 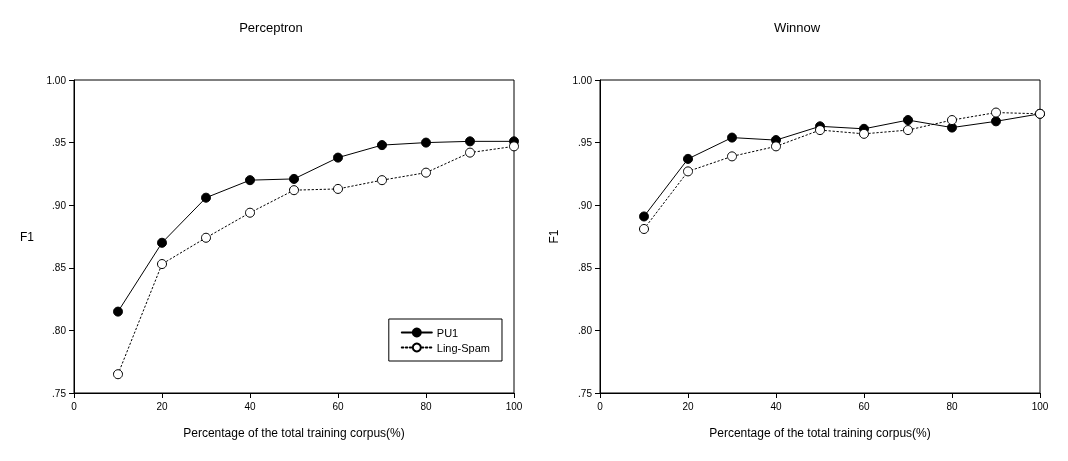 I want to click on legend-label: PU1, so click(x=447, y=332).